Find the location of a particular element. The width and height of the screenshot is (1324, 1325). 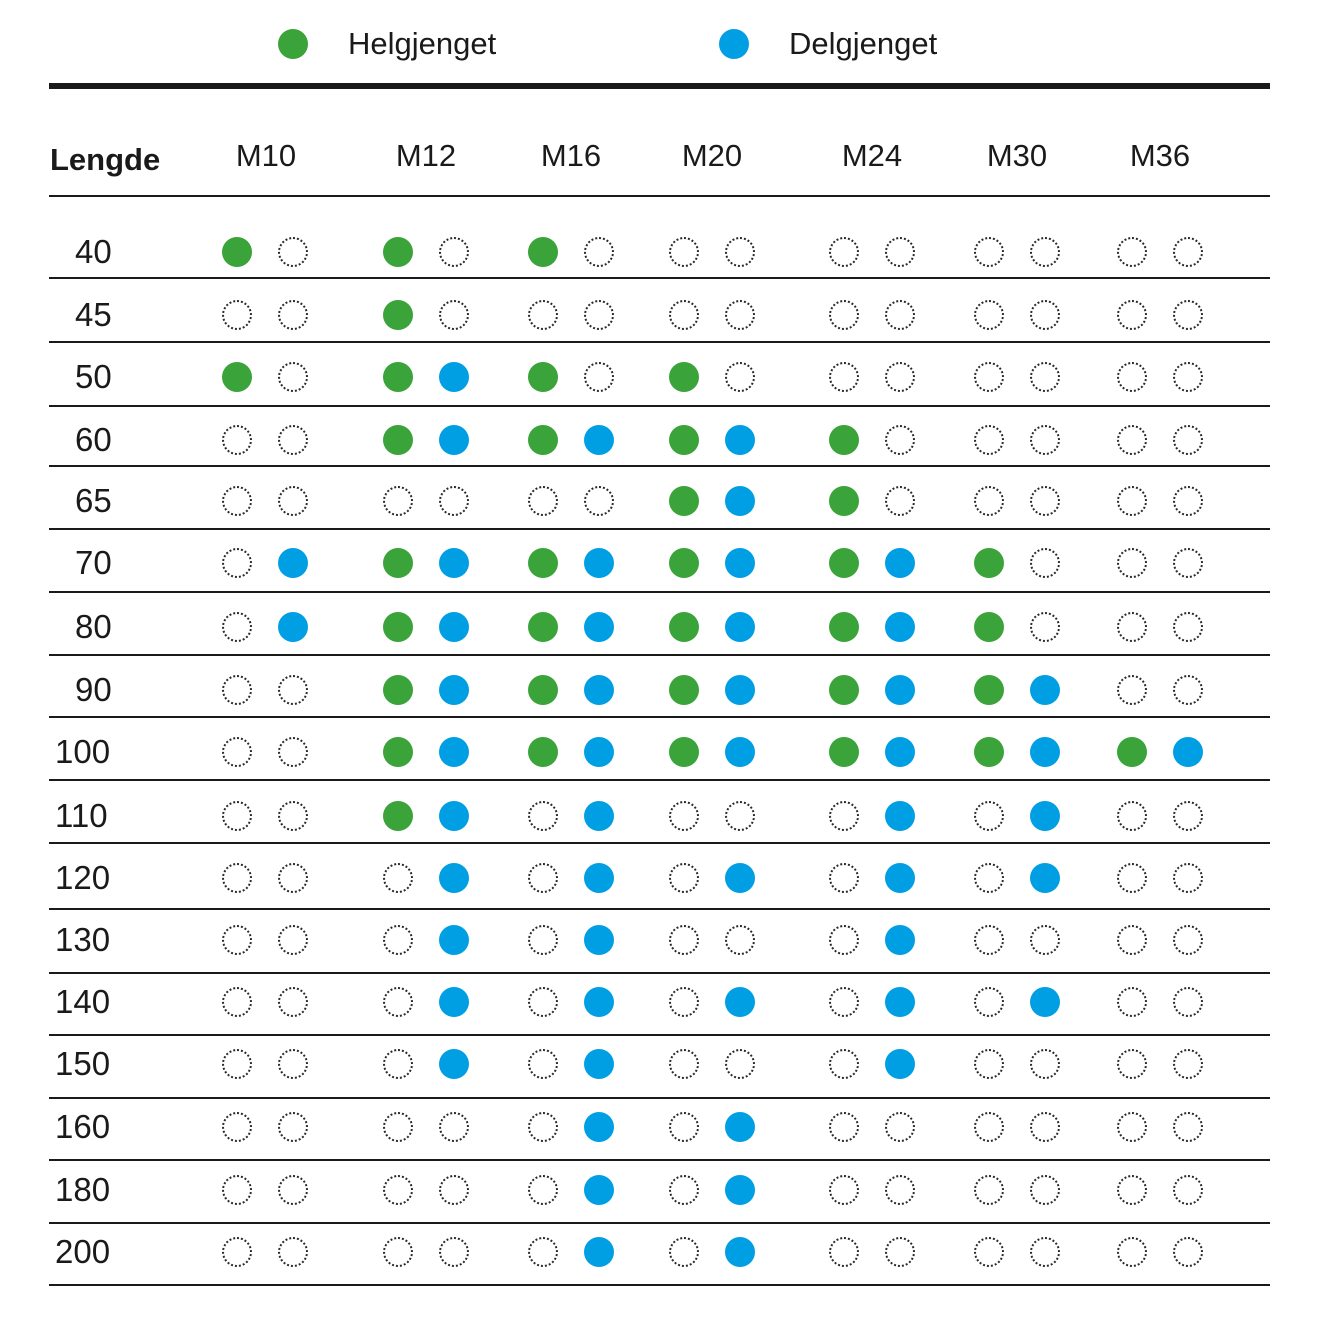

table-row: 180 is located at coordinates (662, 1190).